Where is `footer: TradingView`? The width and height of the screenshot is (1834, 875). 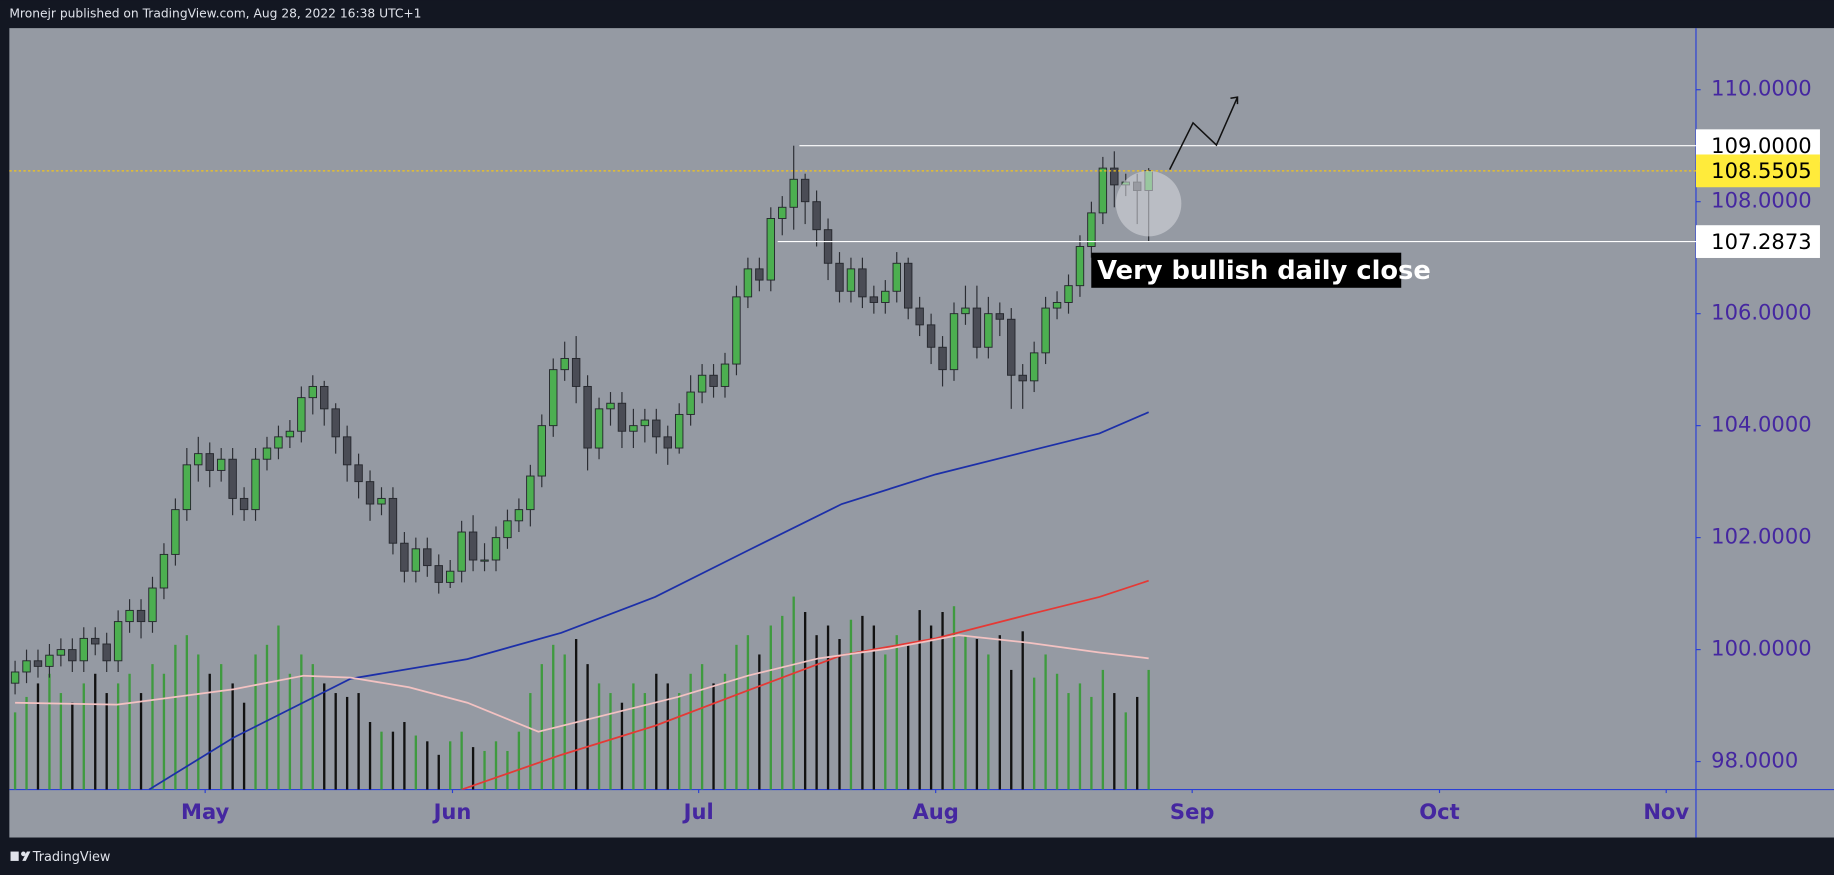
footer: TradingView is located at coordinates (71, 857).